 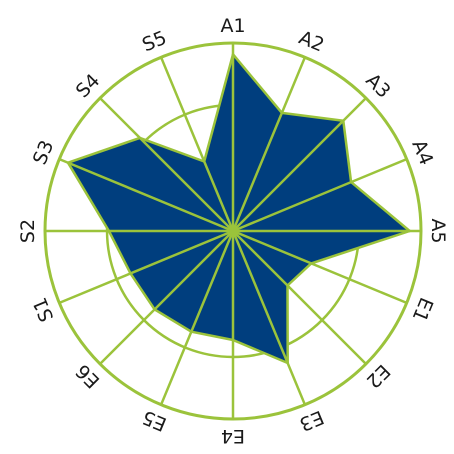 What do you see at coordinates (154, 42) in the screenshot?
I see `axis-label-s5: S5` at bounding box center [154, 42].